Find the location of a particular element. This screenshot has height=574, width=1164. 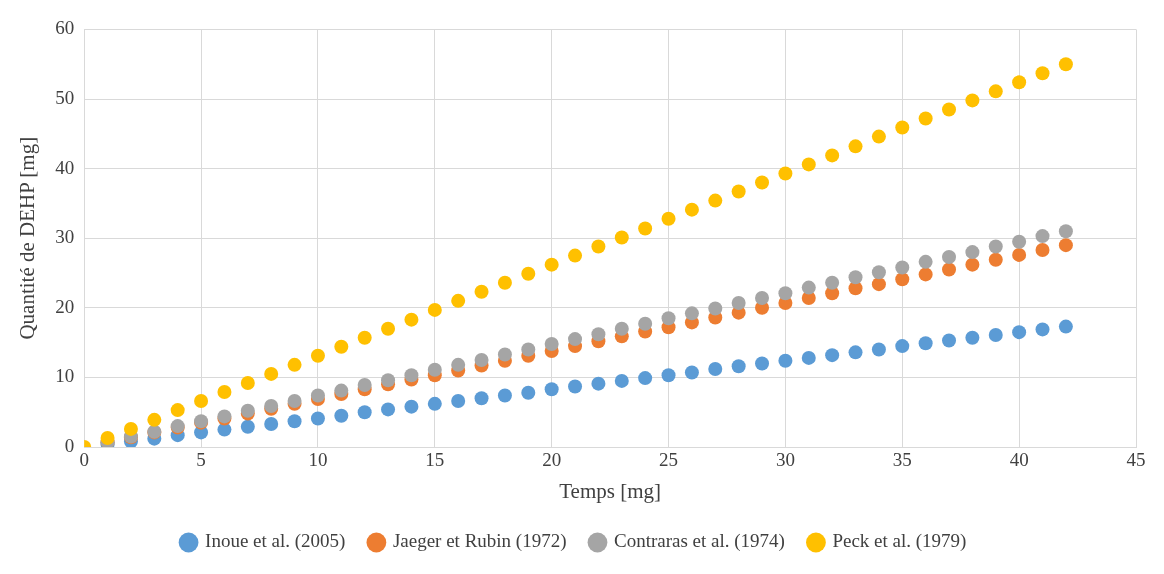

x-tick-label: 45 is located at coordinates (1136, 460).